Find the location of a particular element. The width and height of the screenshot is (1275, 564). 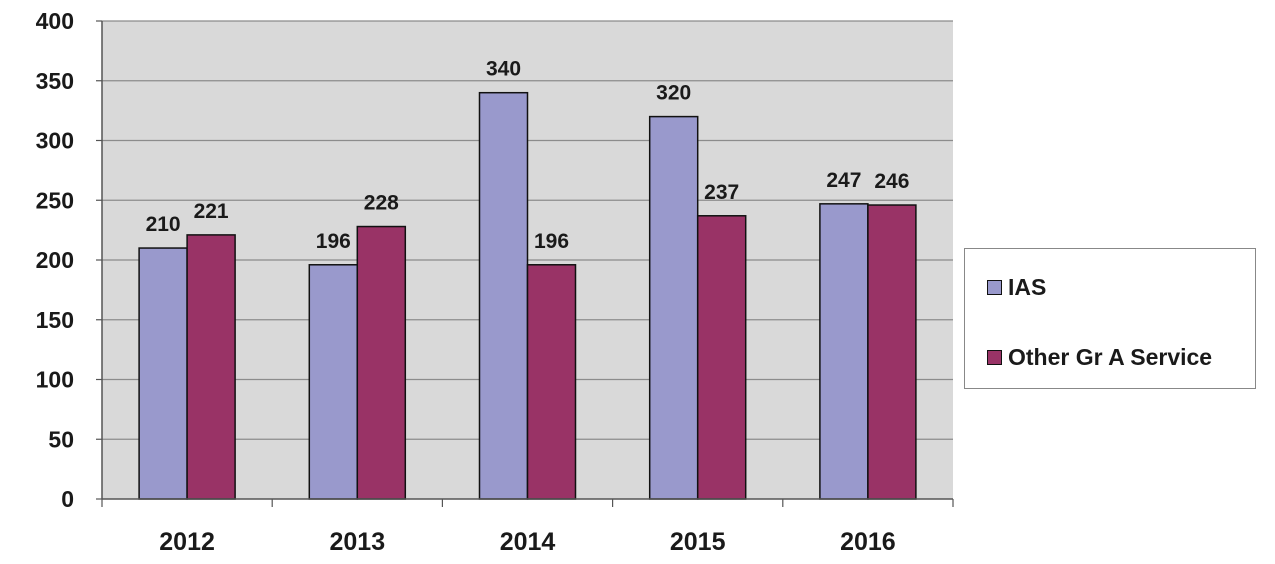

bar-other-gr-a-service-2013 is located at coordinates (381, 362).